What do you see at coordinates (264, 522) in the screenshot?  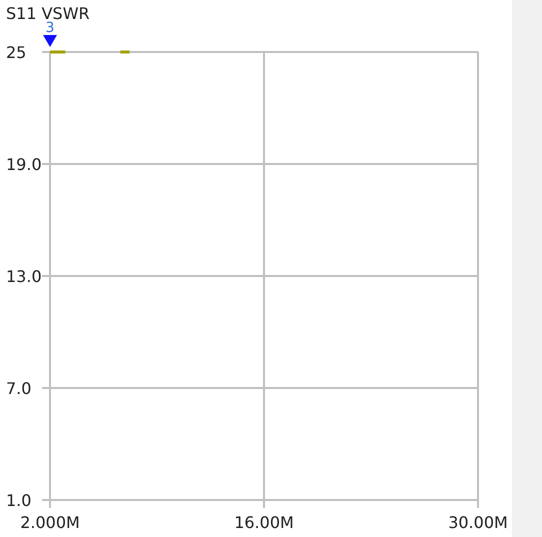 I see `x-tick-label: 16.00M` at bounding box center [264, 522].